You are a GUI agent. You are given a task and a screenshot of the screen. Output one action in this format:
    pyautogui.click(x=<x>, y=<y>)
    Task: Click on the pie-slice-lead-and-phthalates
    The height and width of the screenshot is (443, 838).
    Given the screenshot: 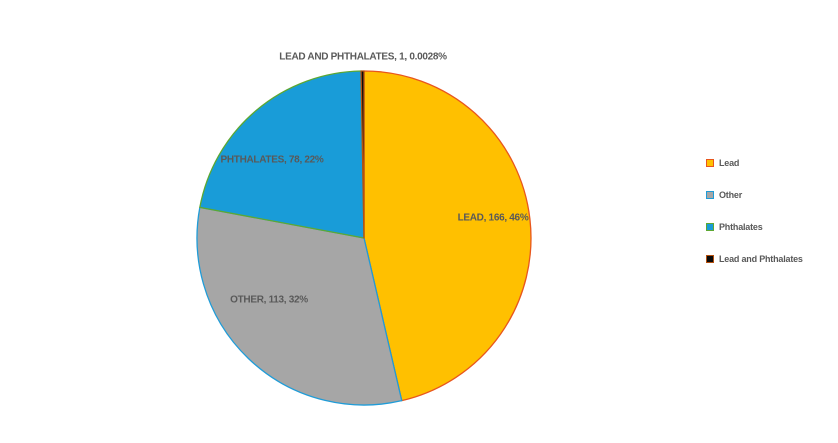 What is the action you would take?
    pyautogui.click(x=362, y=154)
    